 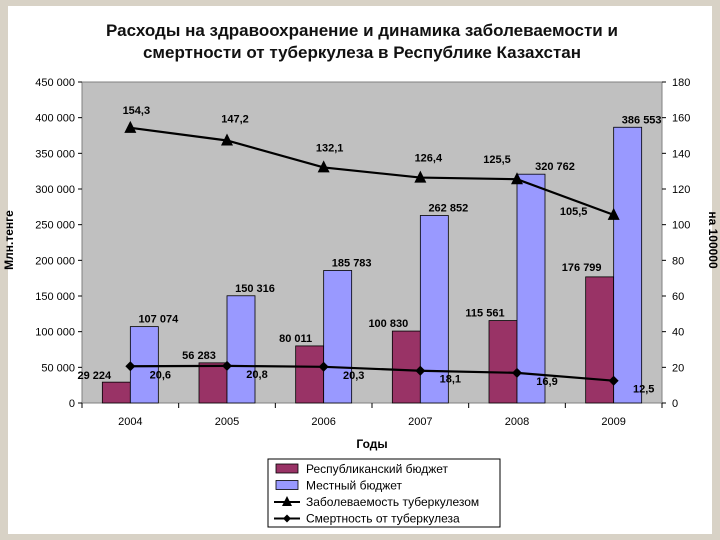 I want to click on legend-label: Местный бюджет, so click(x=354, y=486).